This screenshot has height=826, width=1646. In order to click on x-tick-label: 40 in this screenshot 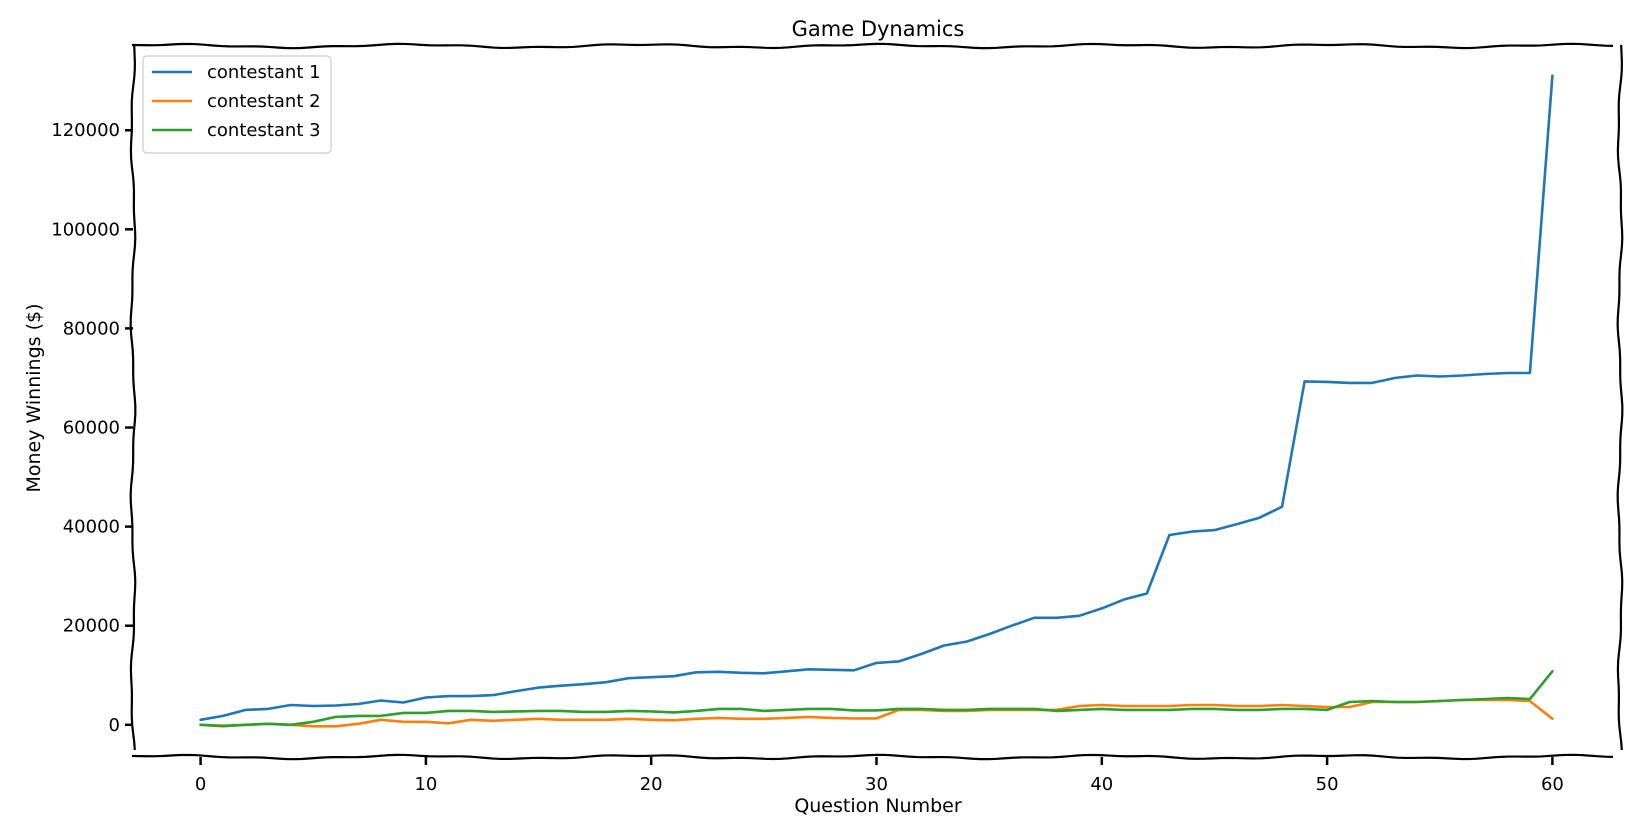, I will do `click(1101, 784)`.